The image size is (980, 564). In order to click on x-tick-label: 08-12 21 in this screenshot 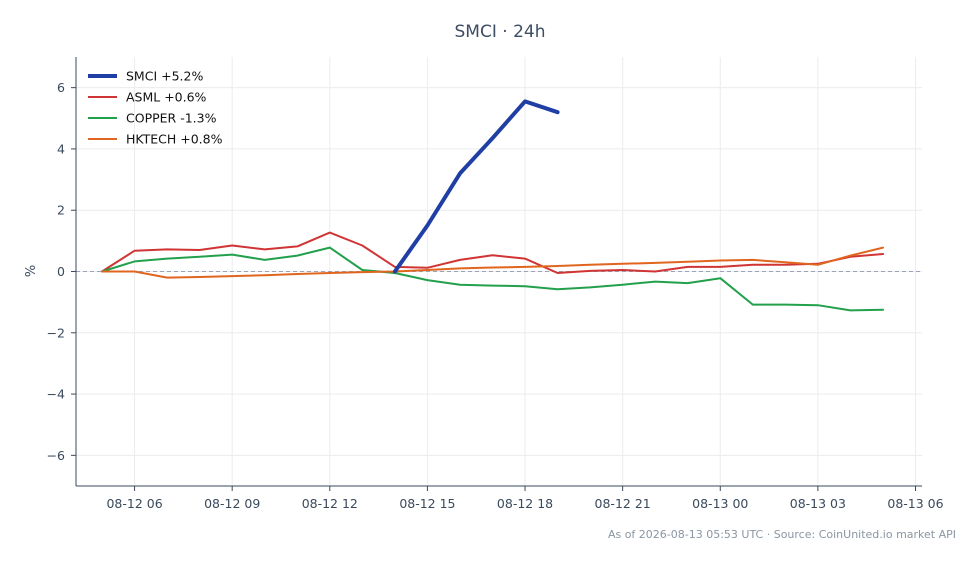, I will do `click(623, 503)`.